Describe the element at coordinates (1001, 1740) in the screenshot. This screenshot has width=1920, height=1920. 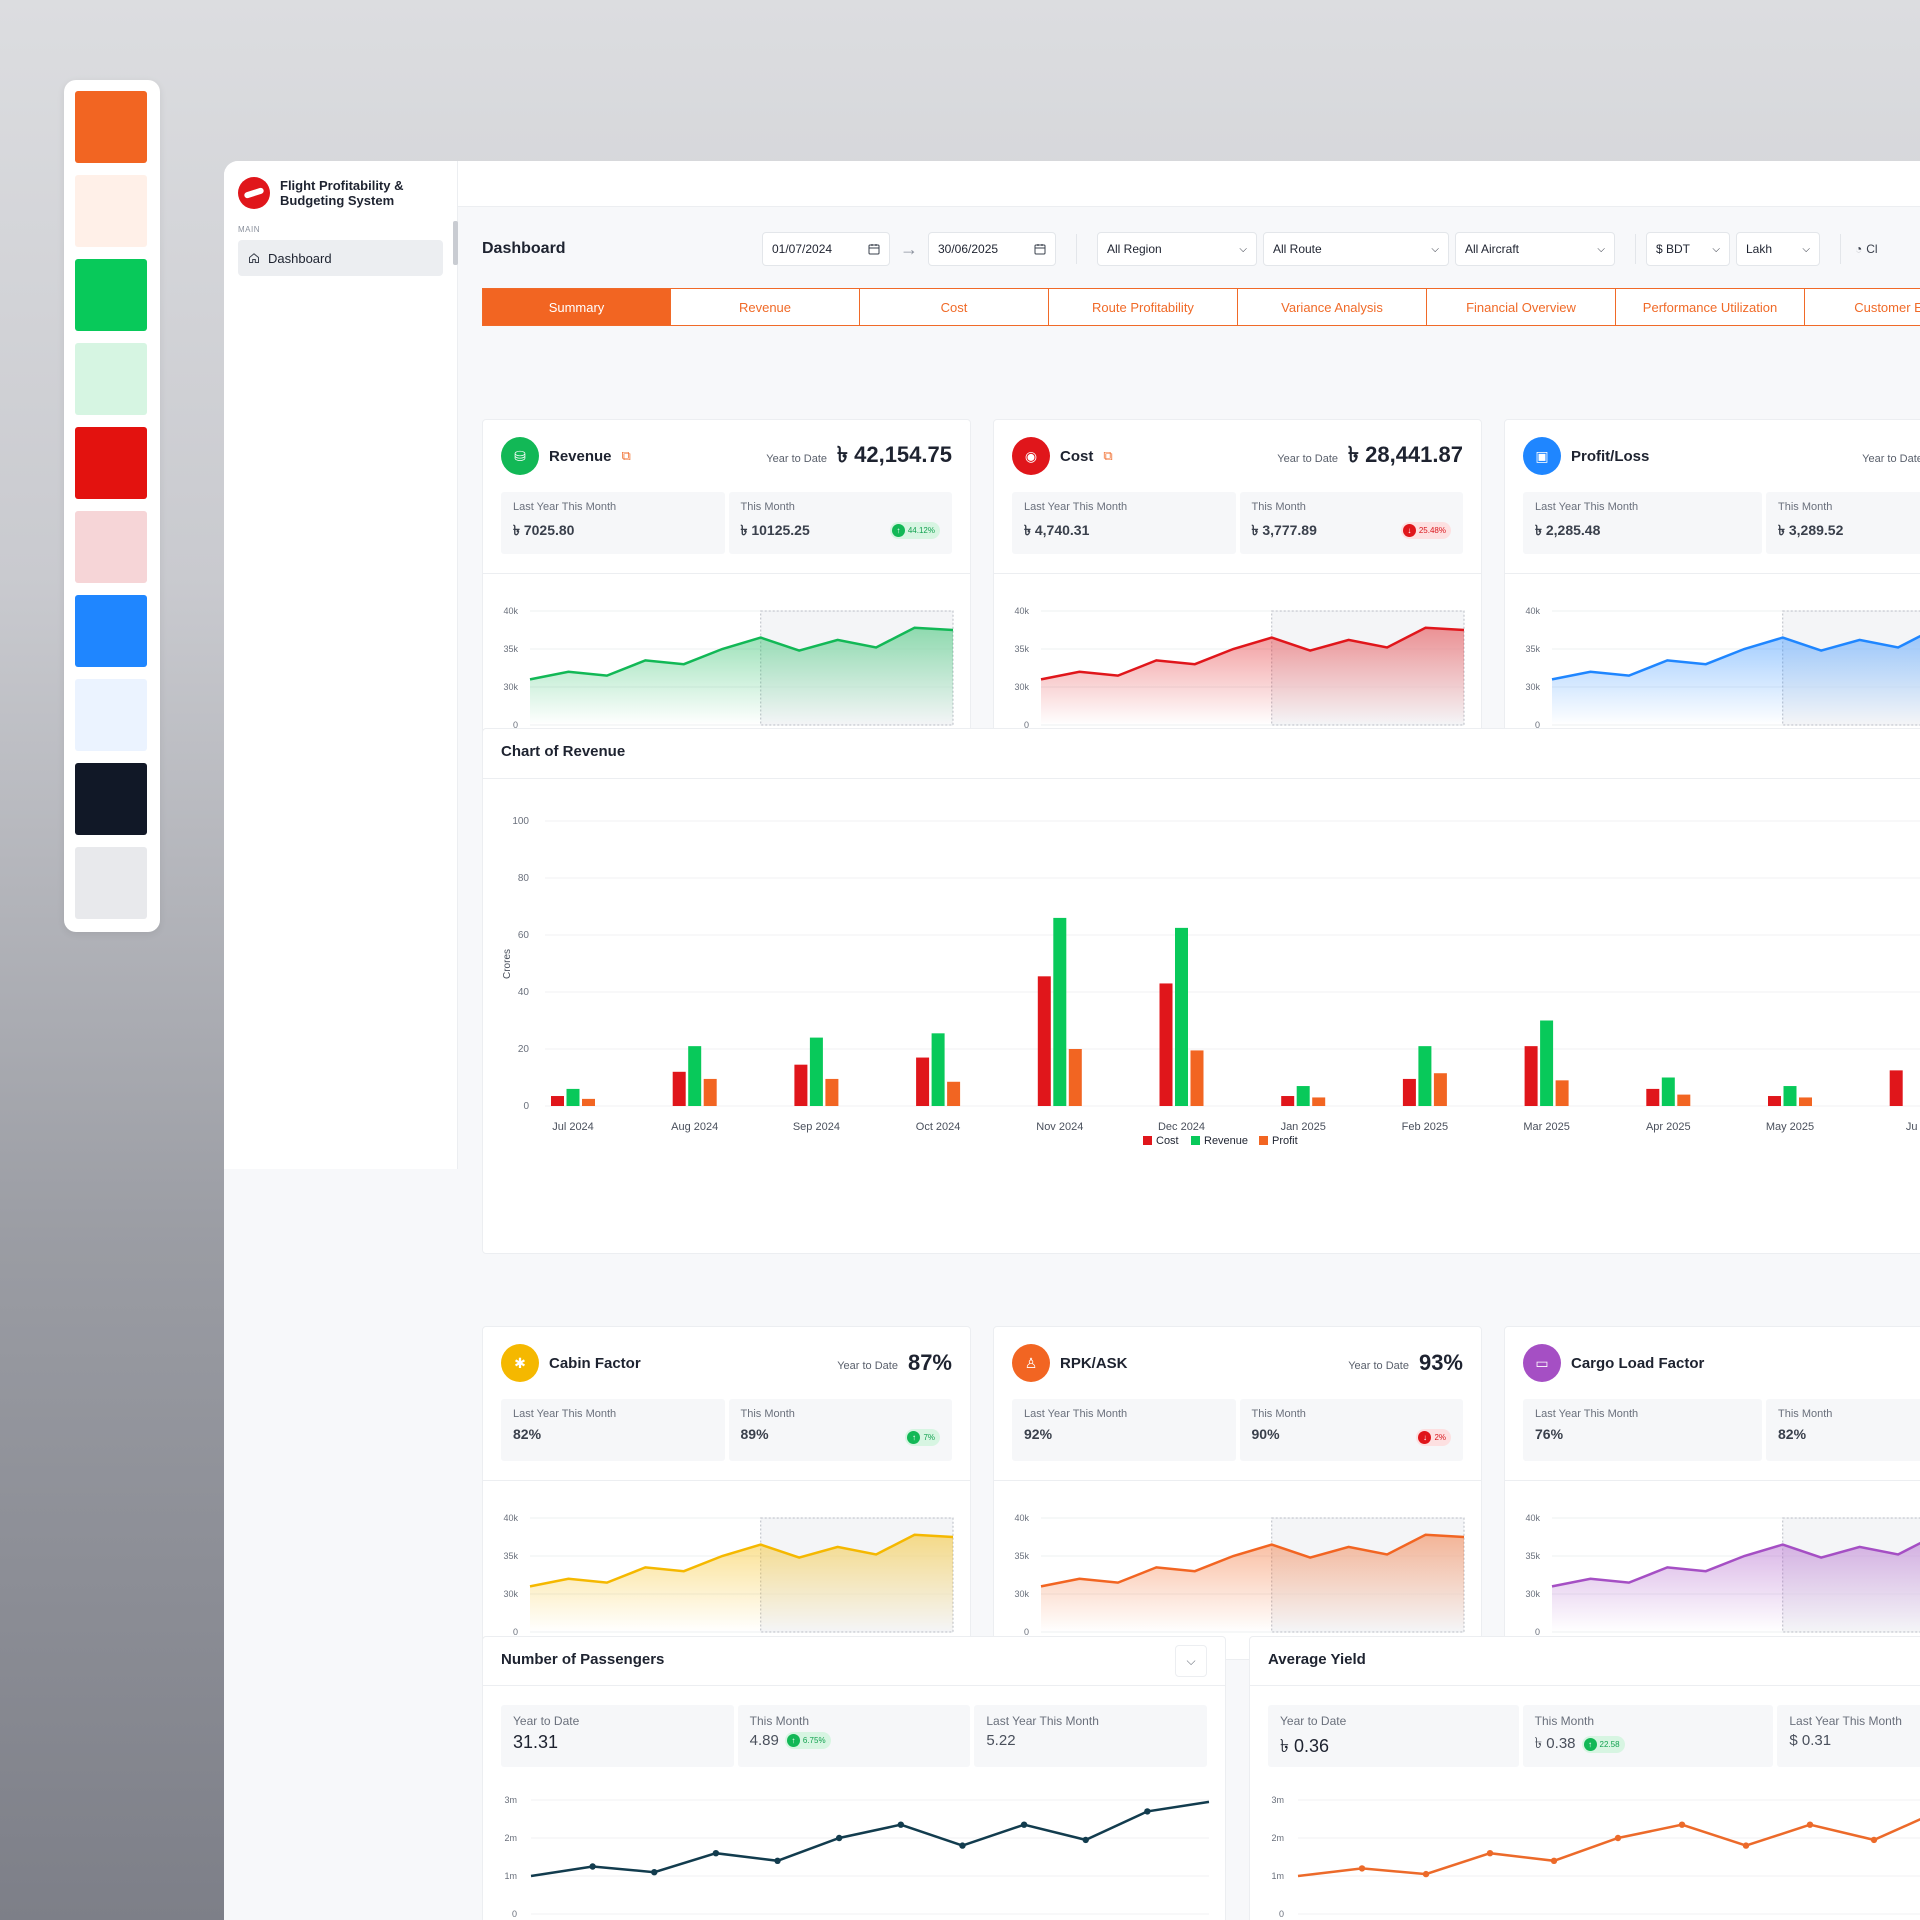
I see `stat-value: 5.22` at that location.